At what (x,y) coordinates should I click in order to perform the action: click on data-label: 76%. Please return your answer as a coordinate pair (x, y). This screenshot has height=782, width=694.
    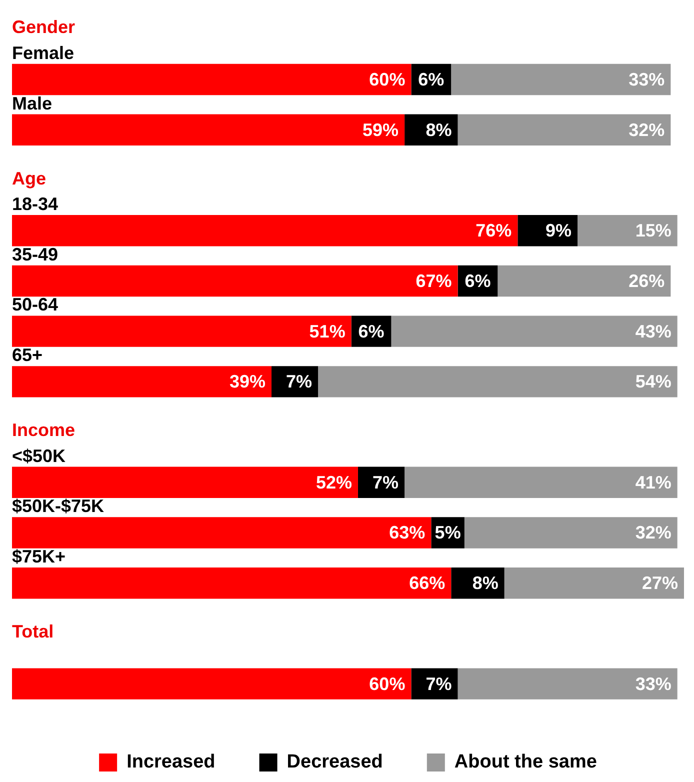
    Looking at the image, I should click on (494, 230).